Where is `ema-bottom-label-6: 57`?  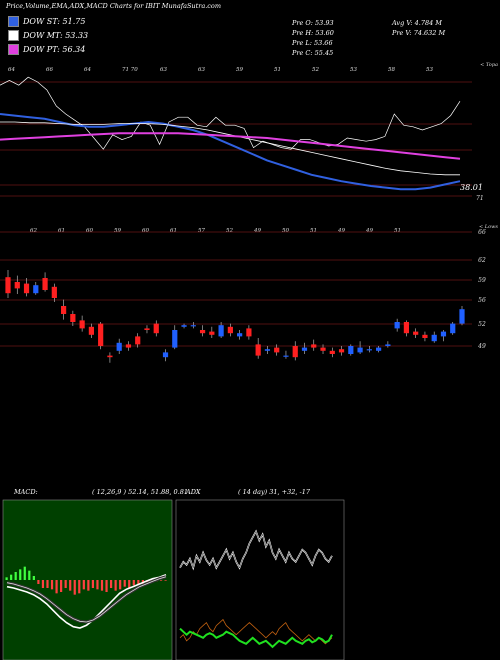 ema-bottom-label-6: 57 is located at coordinates (201, 231).